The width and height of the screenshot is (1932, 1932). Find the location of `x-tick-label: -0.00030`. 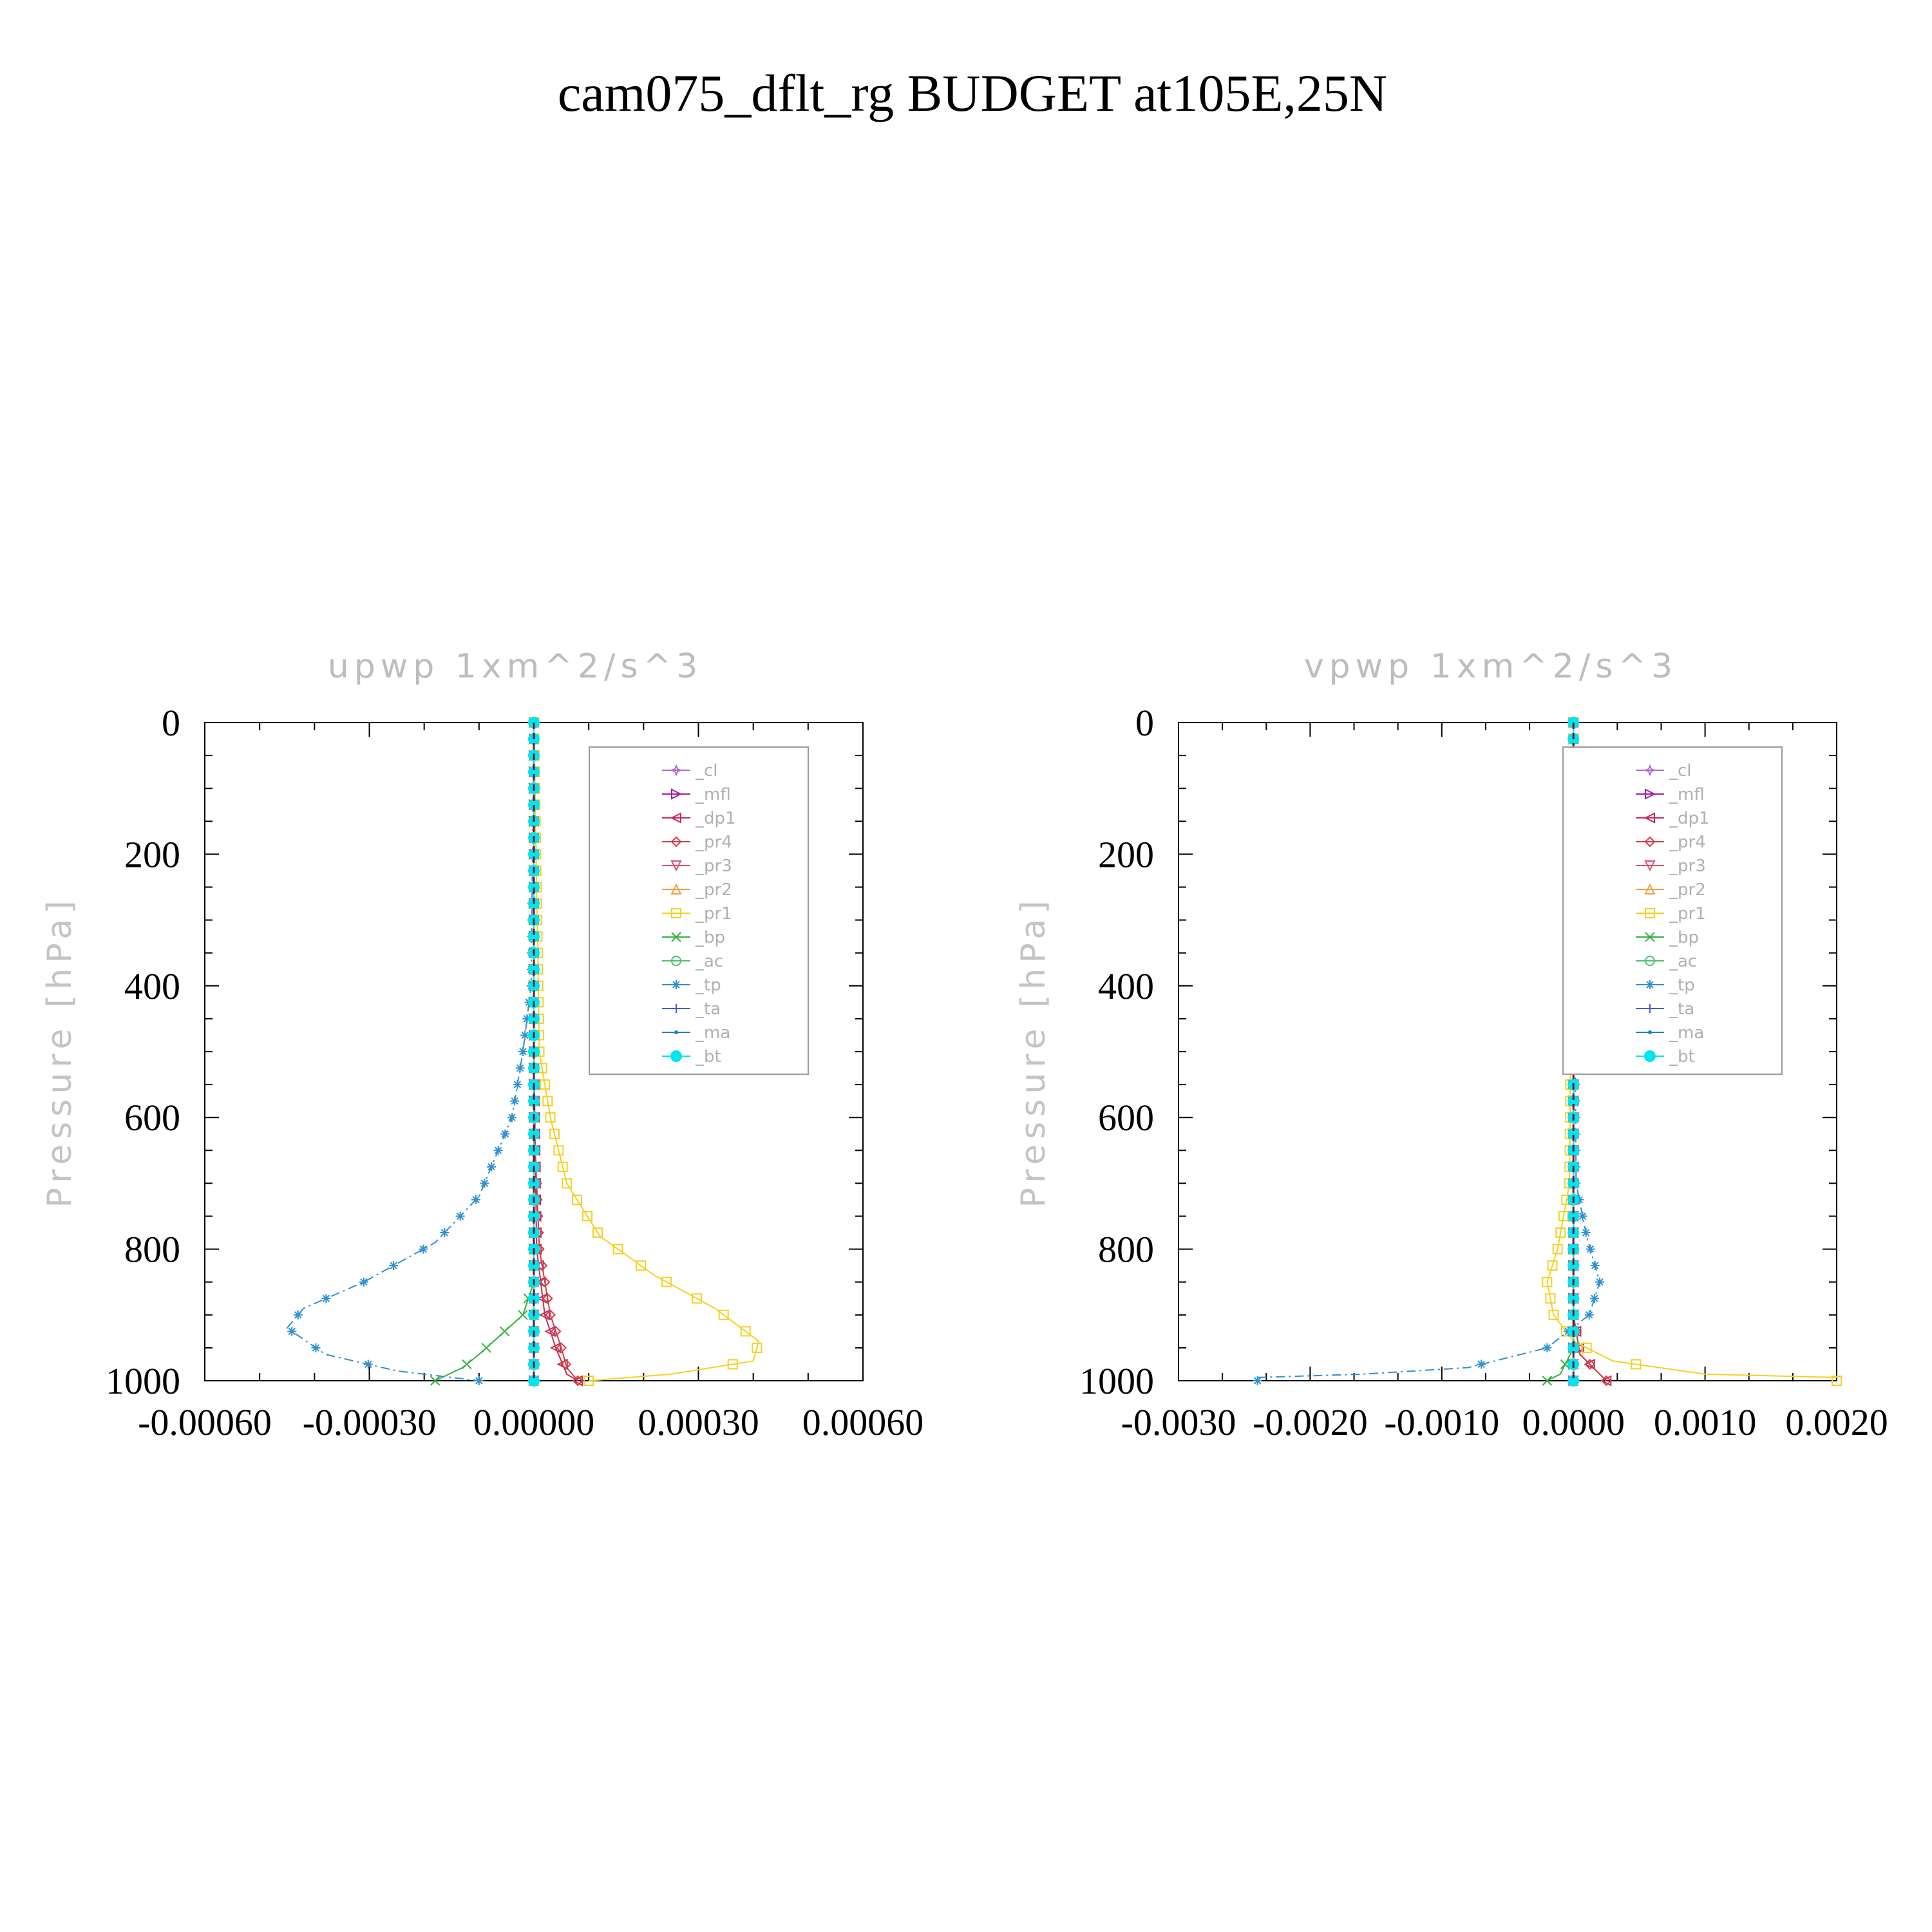

x-tick-label: -0.00030 is located at coordinates (370, 1422).